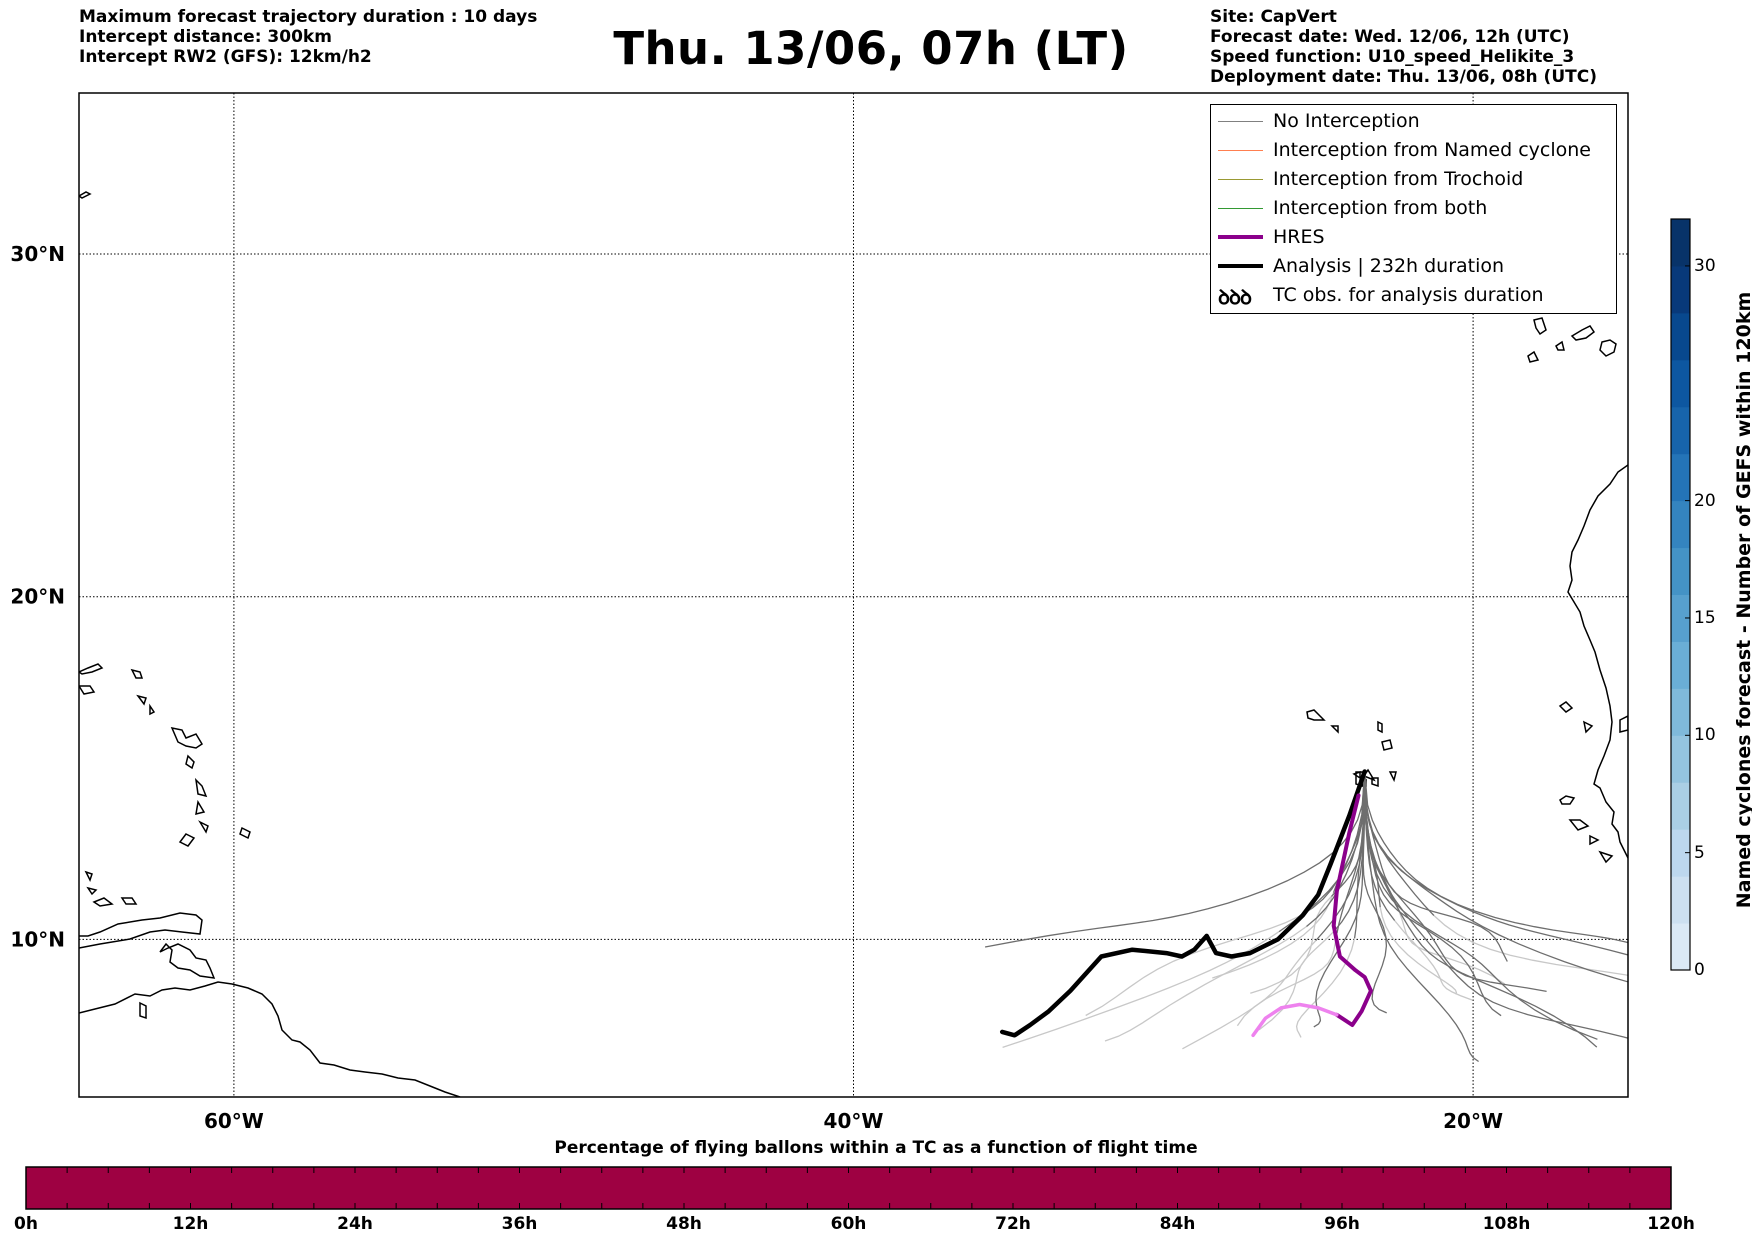 This screenshot has height=1241, width=1752. Describe the element at coordinates (1671, 1224) in the screenshot. I see `flight-colorbar-label: 120h` at that location.